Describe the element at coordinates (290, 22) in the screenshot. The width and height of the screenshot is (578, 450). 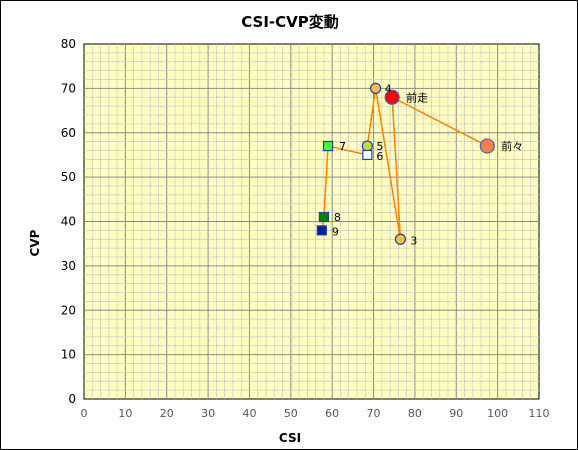
I see `chart-title: CSI-CVP変動` at that location.